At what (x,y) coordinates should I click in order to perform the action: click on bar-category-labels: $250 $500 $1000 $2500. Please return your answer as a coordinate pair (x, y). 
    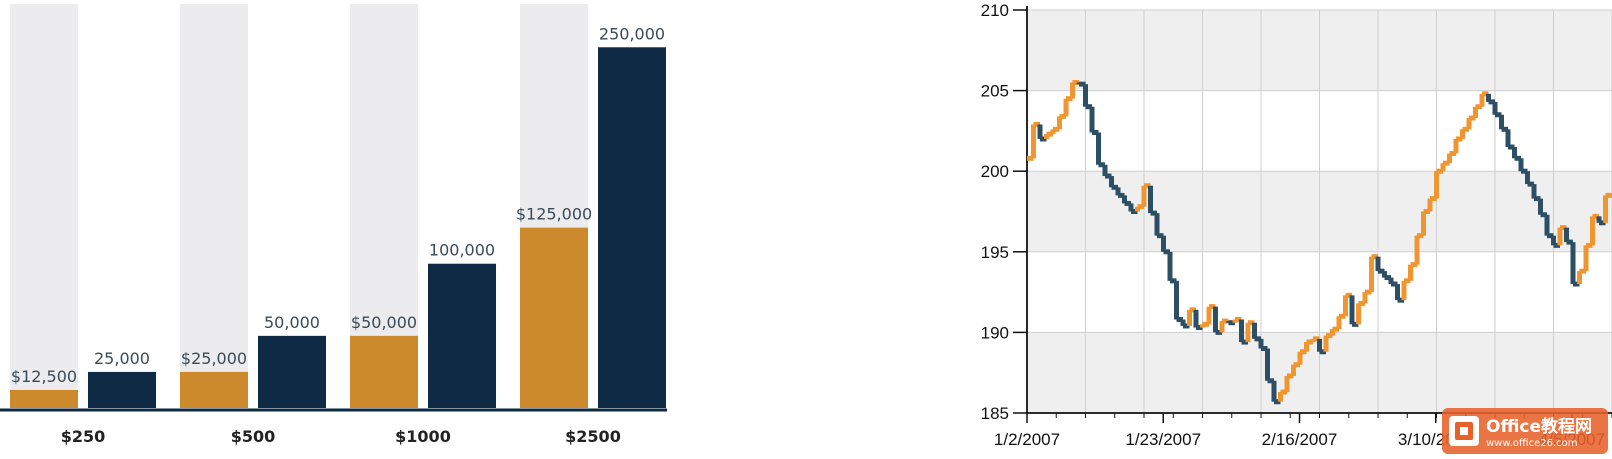
    Looking at the image, I should click on (341, 436).